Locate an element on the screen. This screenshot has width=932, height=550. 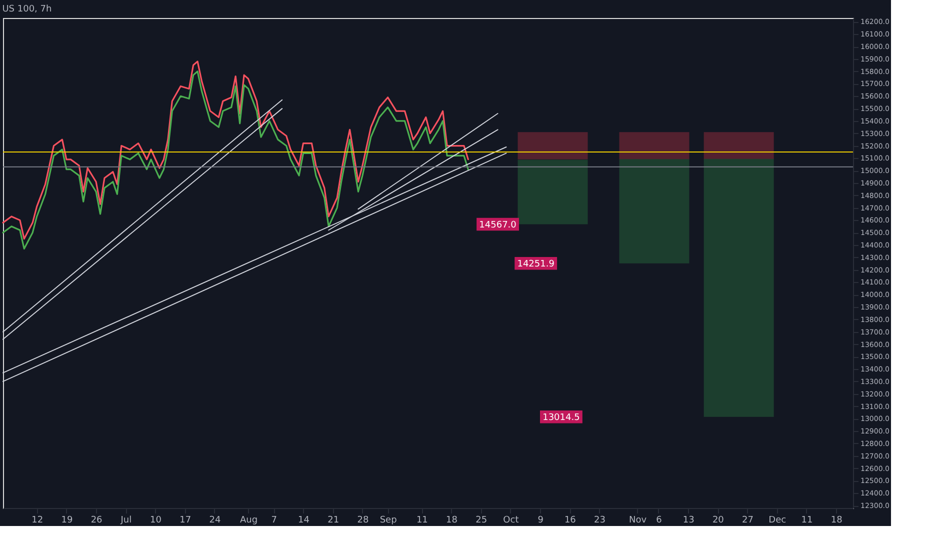
x-tick-label: 12 is located at coordinates (38, 521).